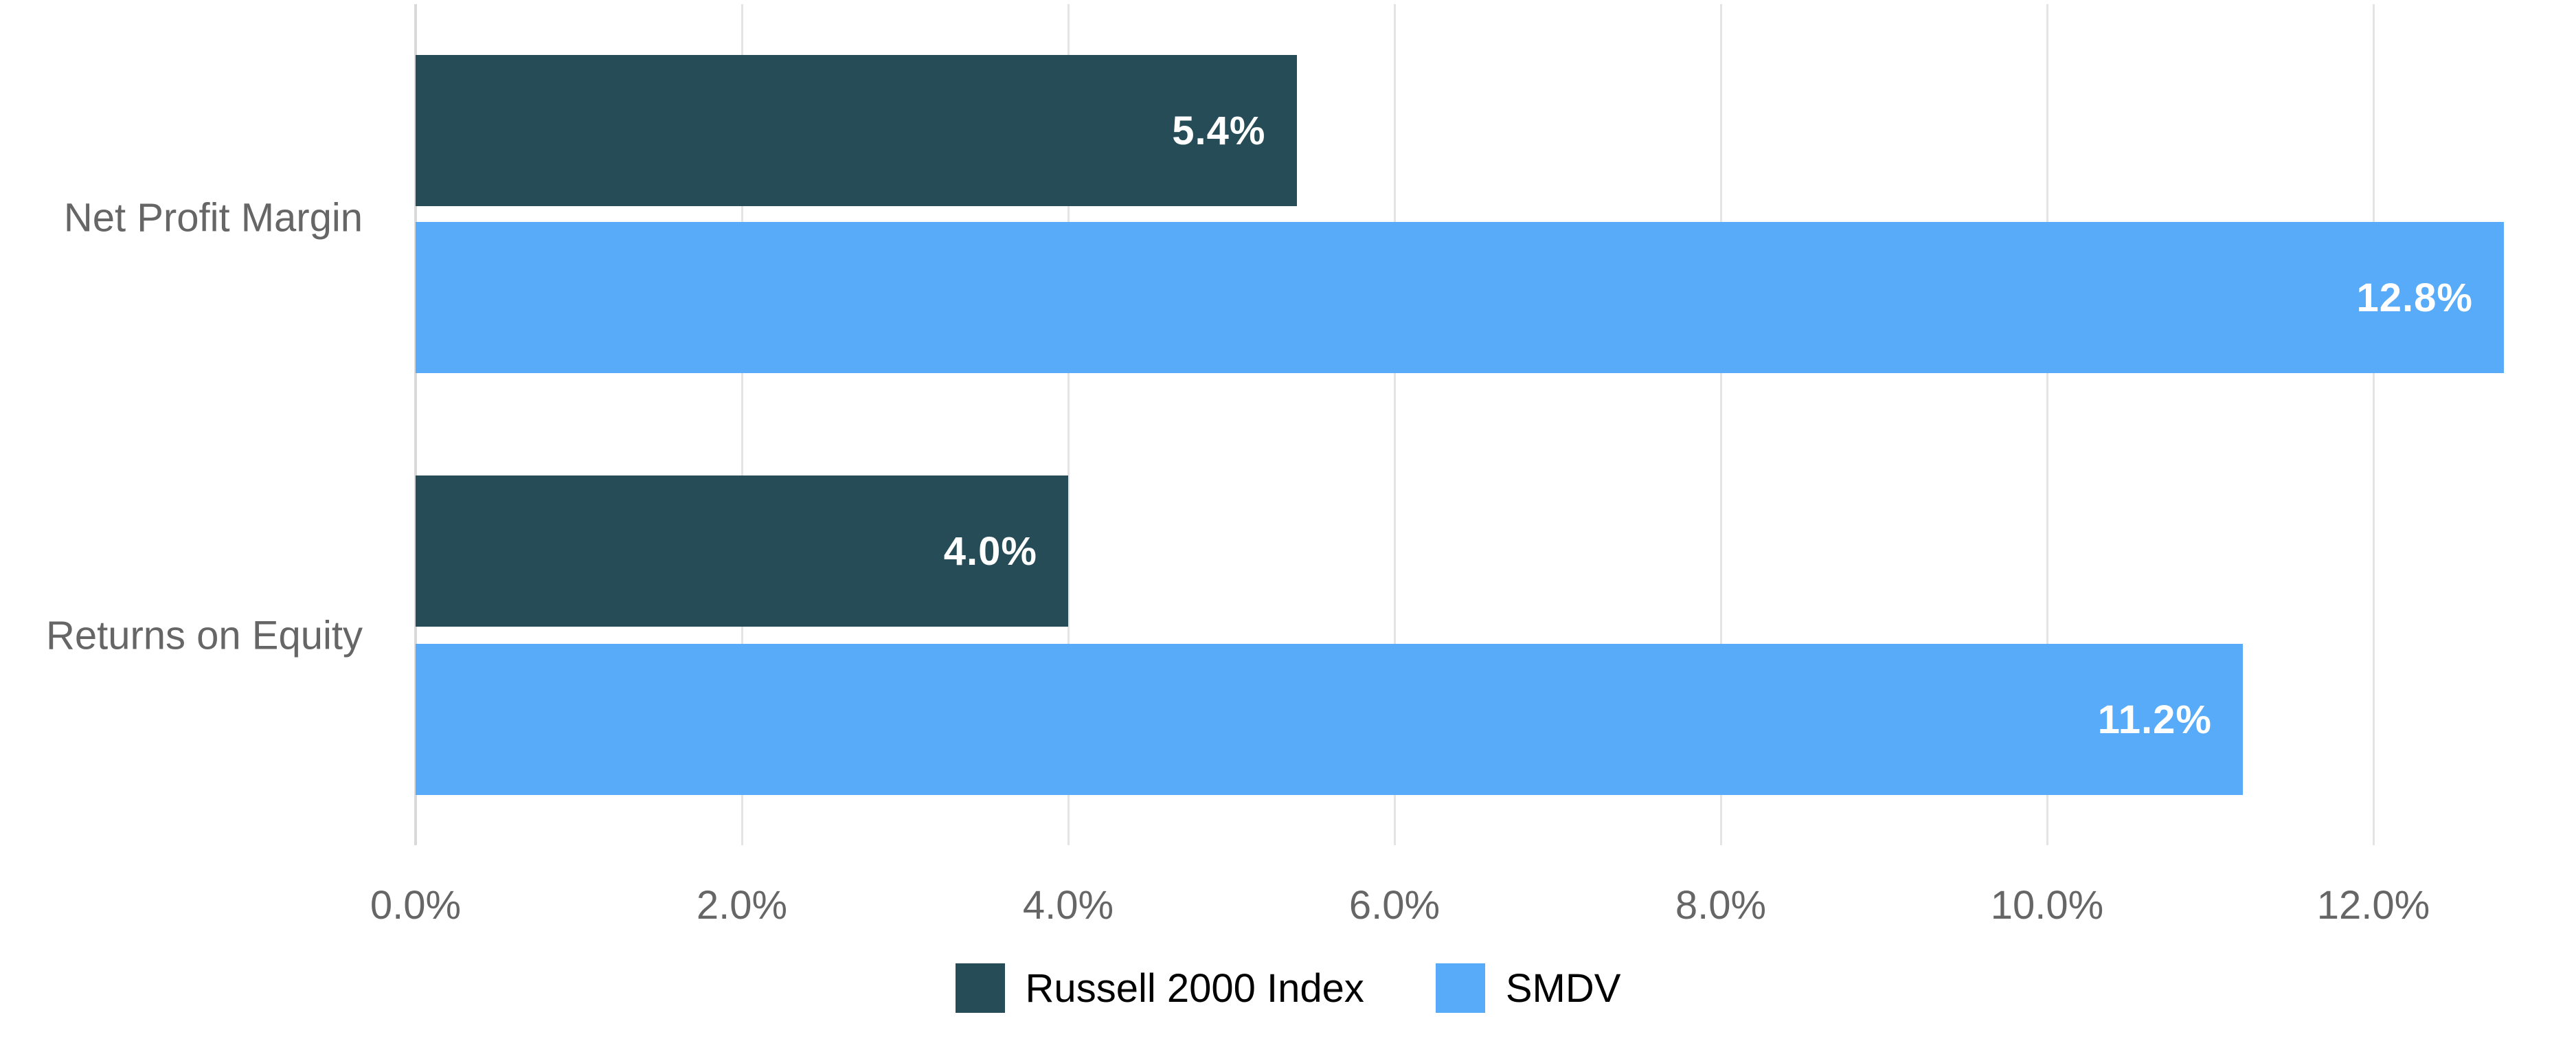 This screenshot has height=1041, width=2576. What do you see at coordinates (2414, 297) in the screenshot?
I see `bar-value-label: 12.8%` at bounding box center [2414, 297].